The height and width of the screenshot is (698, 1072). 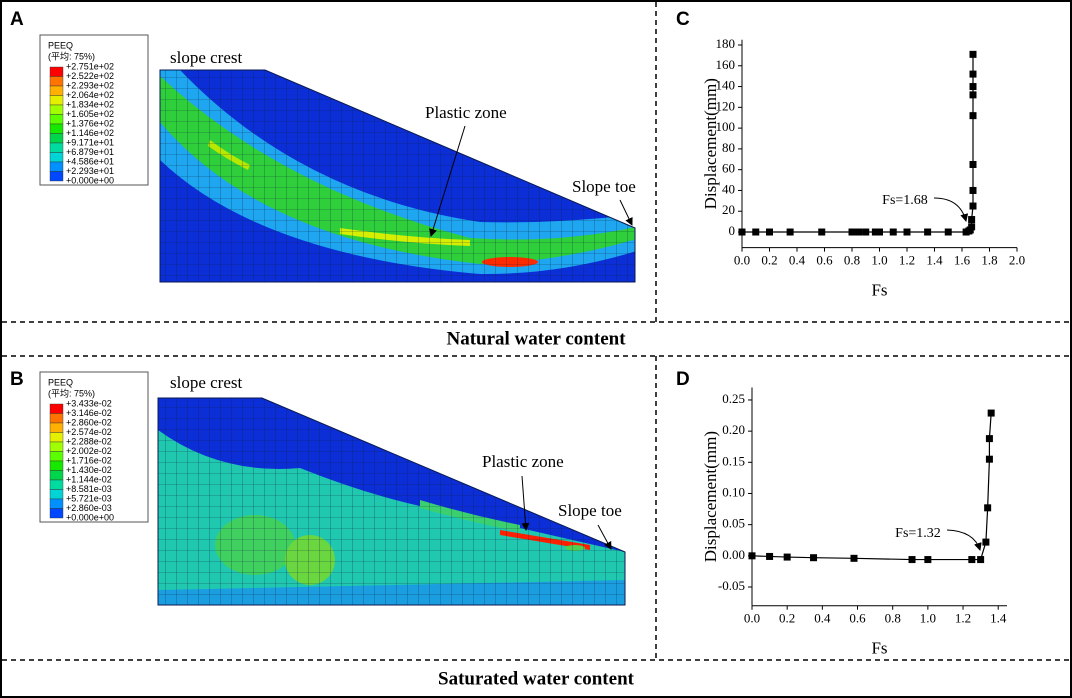 What do you see at coordinates (89, 451) in the screenshot?
I see `legend-label: +2.002e-02` at bounding box center [89, 451].